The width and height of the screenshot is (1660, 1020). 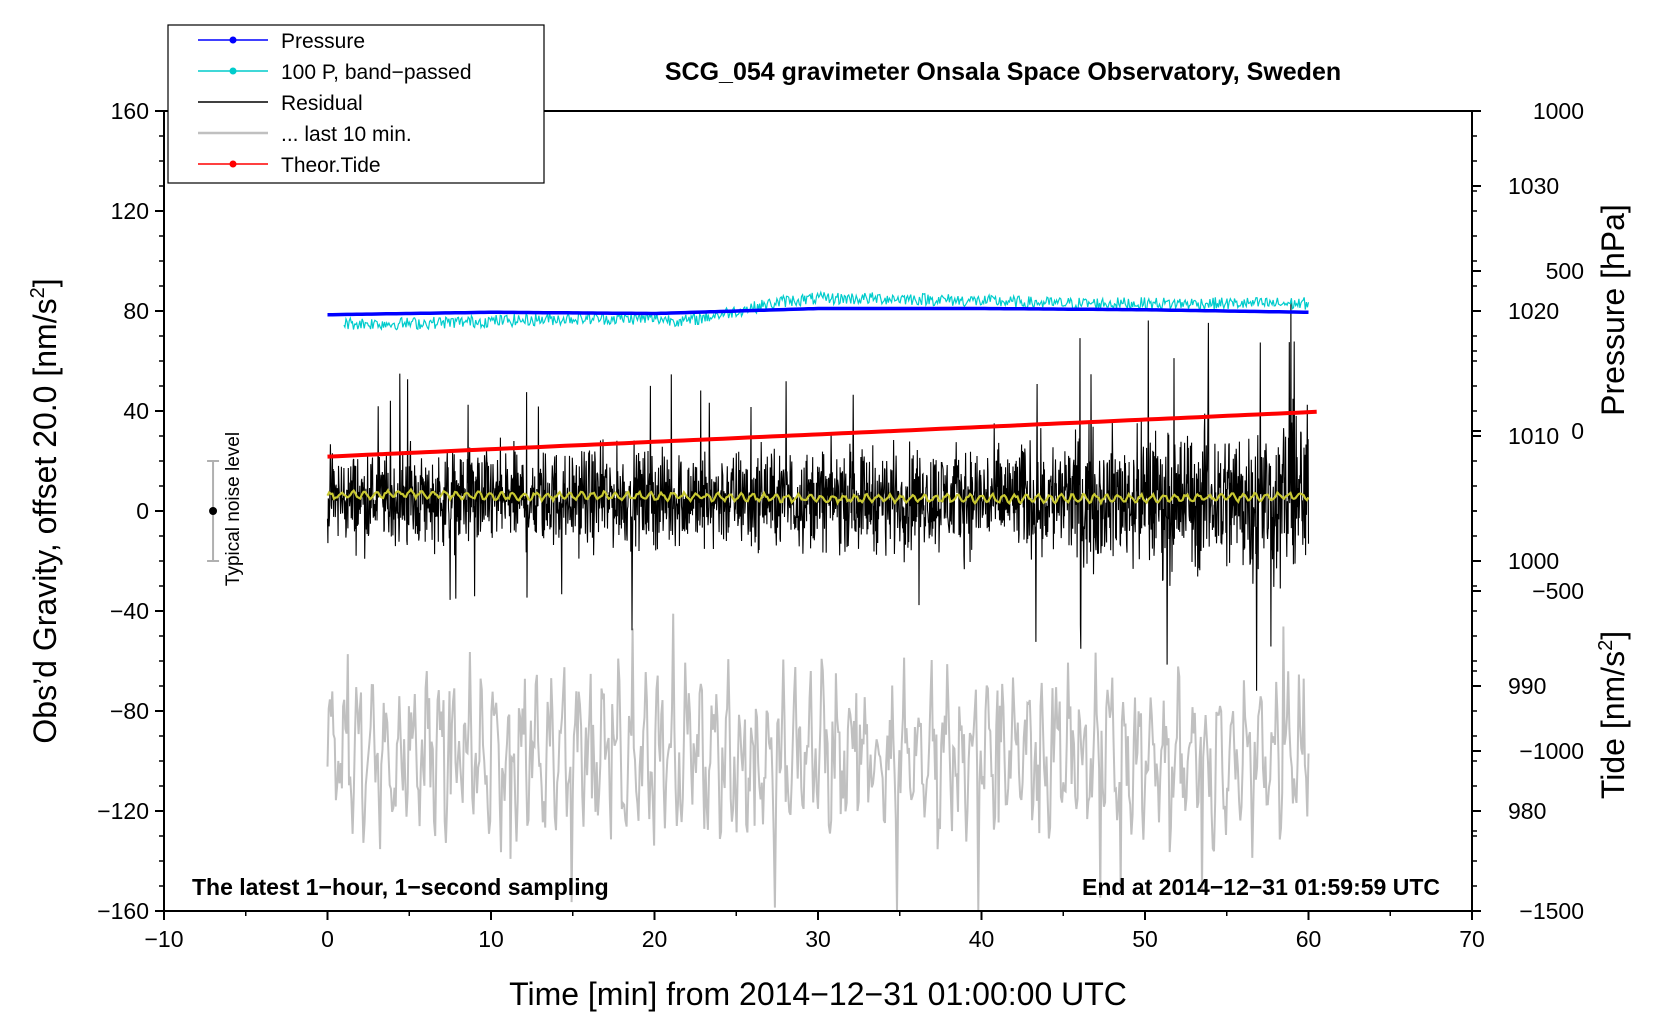 What do you see at coordinates (1613, 310) in the screenshot?
I see `pressure-axis-label: Pressure [hPa]` at bounding box center [1613, 310].